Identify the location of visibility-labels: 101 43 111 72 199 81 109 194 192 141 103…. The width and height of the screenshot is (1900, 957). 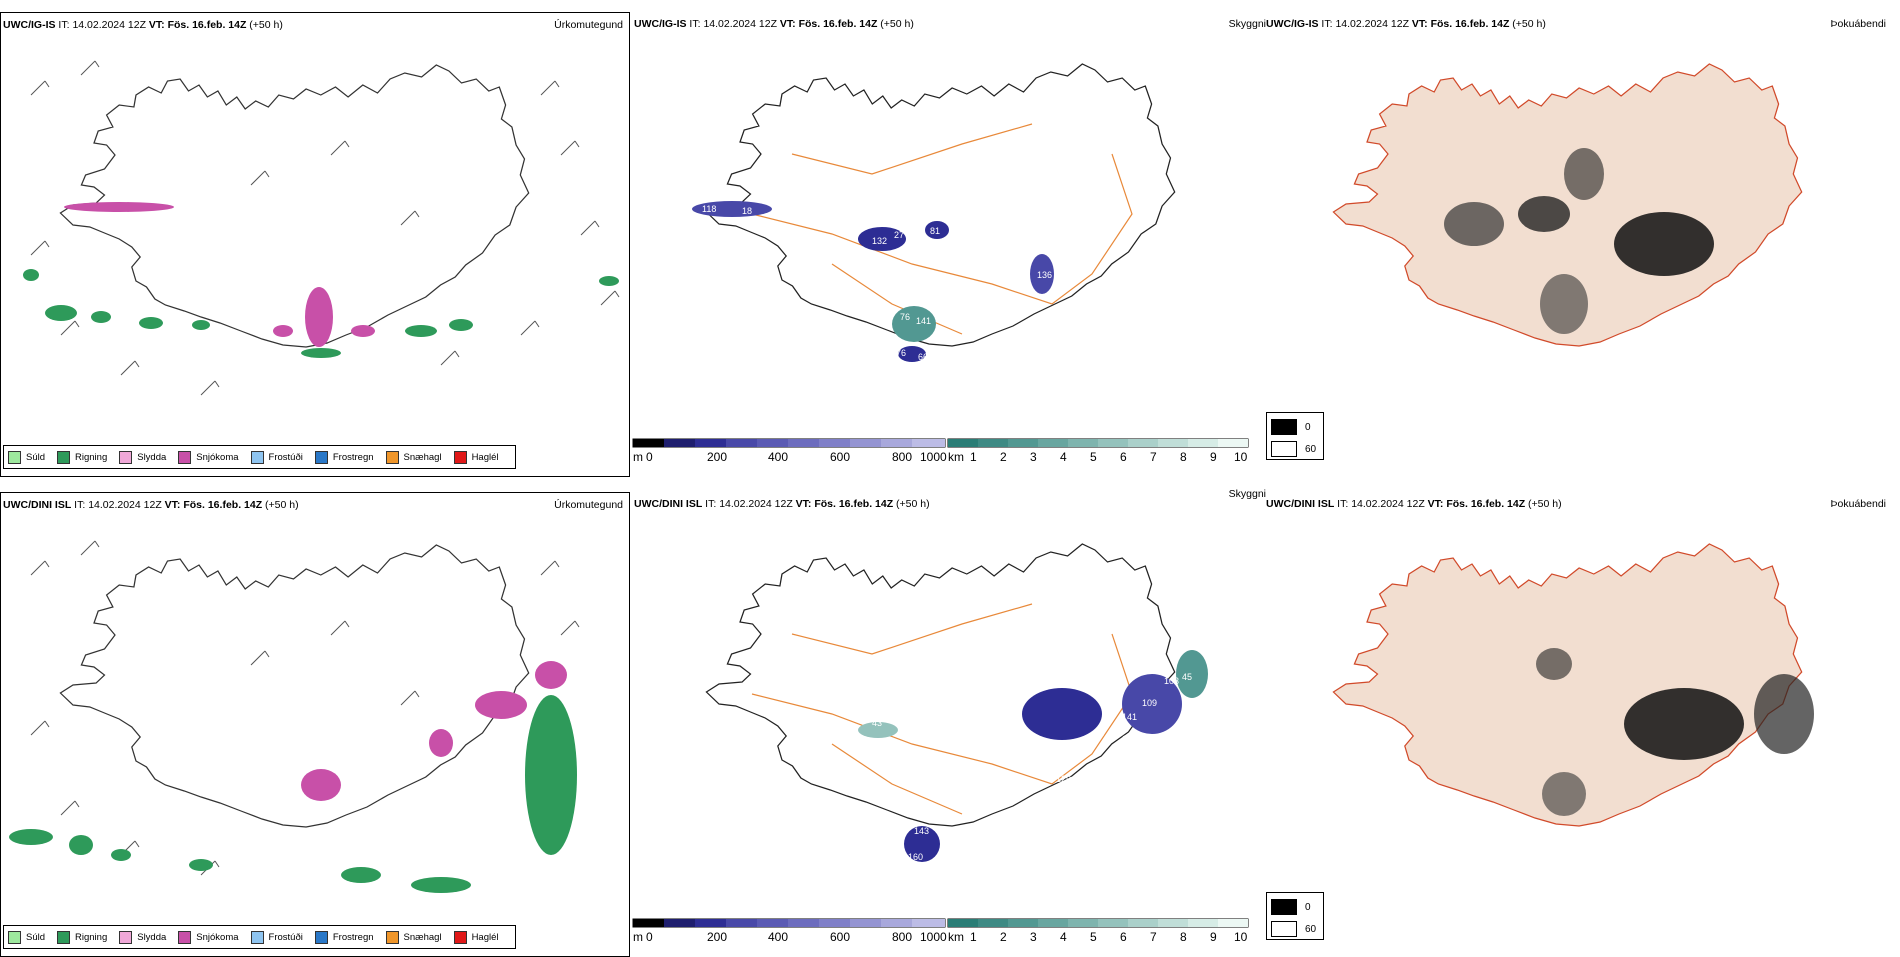
(1032, 767).